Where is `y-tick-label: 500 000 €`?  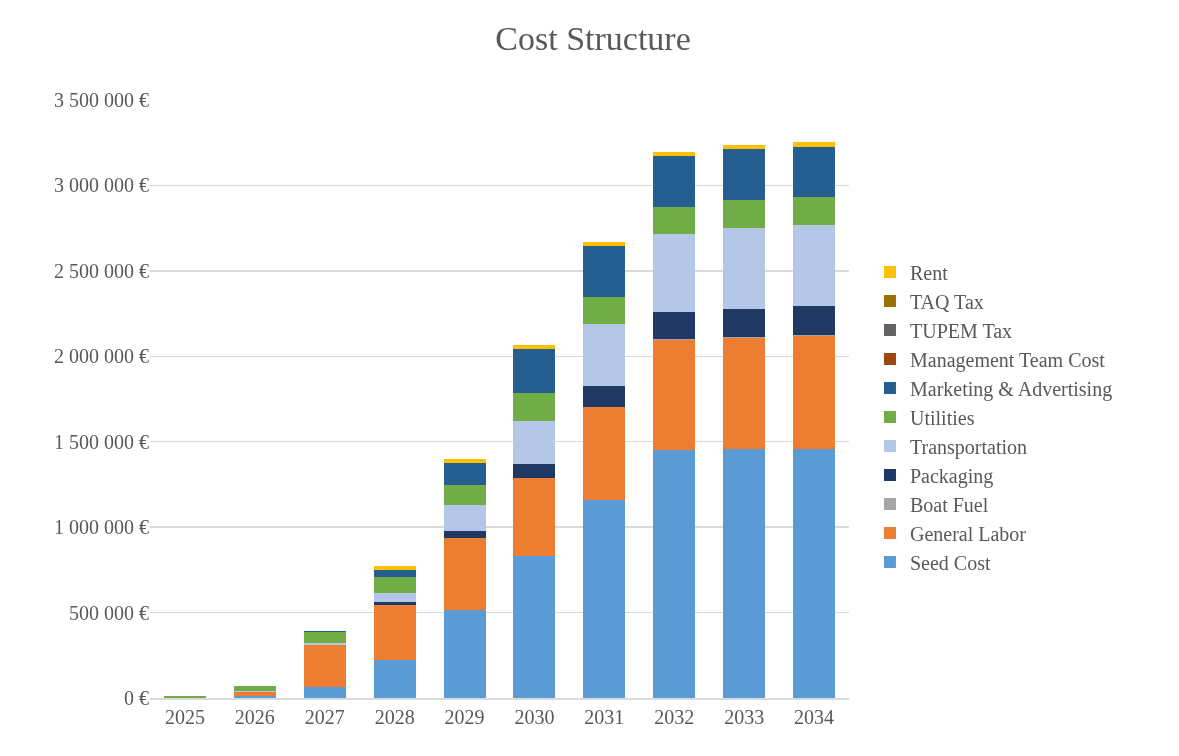 y-tick-label: 500 000 € is located at coordinates (109, 612).